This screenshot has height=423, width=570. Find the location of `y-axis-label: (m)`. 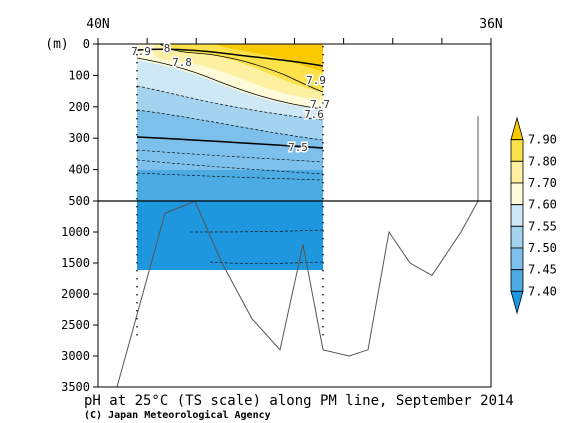

y-axis-label: (m) is located at coordinates (56, 44).